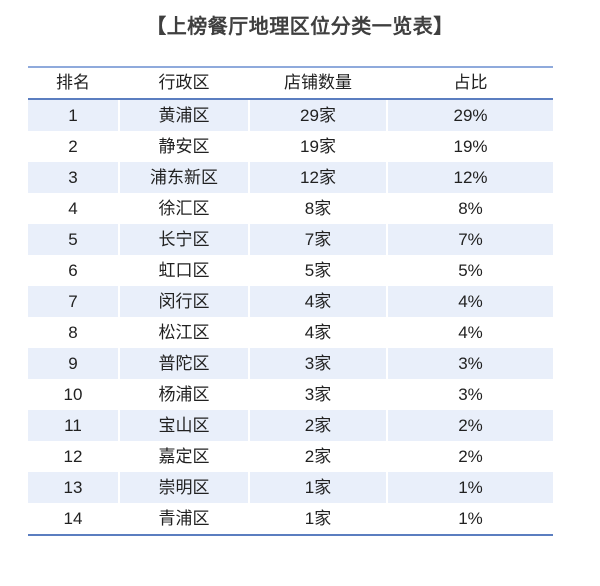  What do you see at coordinates (73, 270) in the screenshot?
I see `rank-cell: 6` at bounding box center [73, 270].